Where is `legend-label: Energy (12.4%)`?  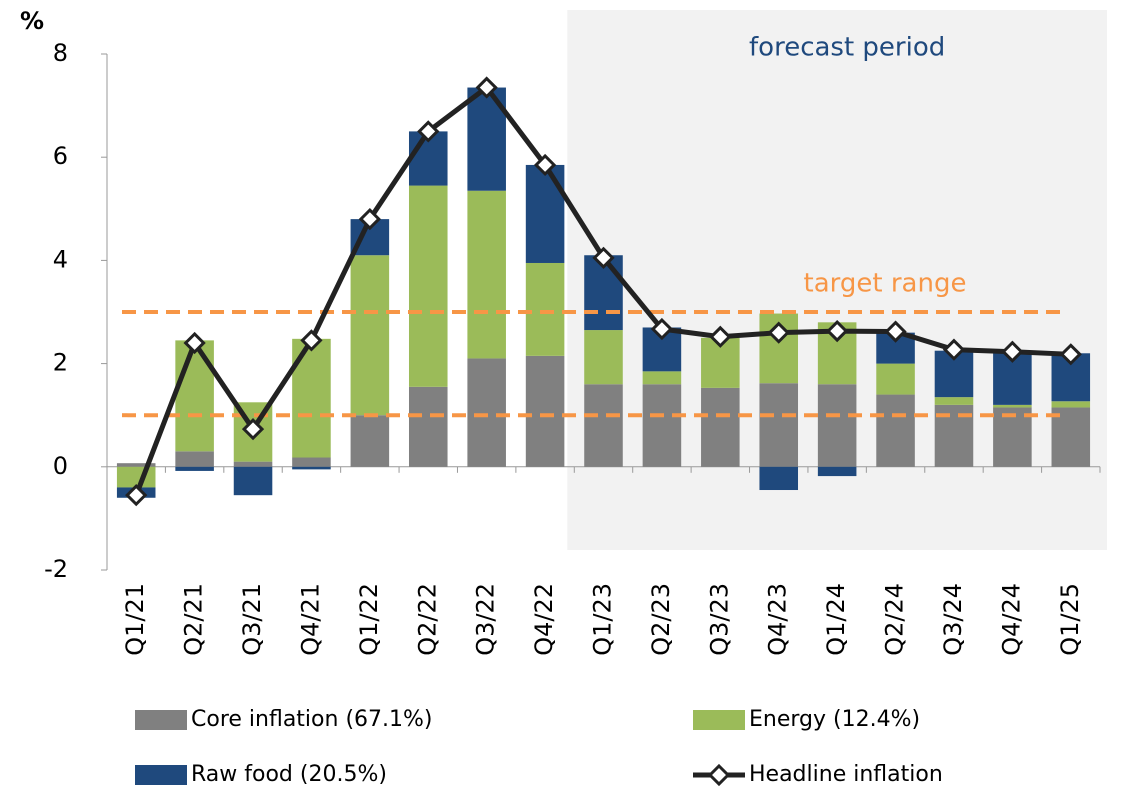
legend-label: Energy (12.4%) is located at coordinates (834, 719).